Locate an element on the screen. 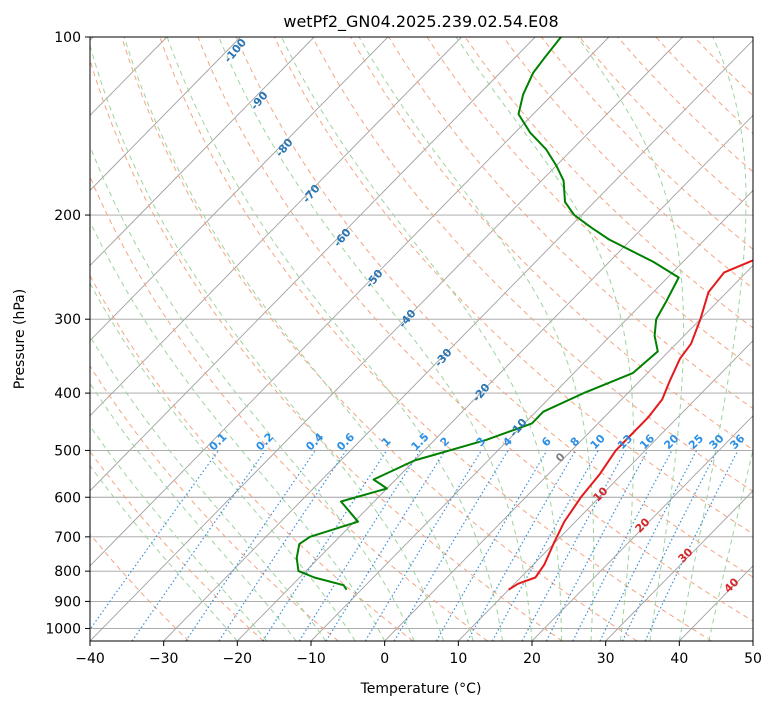 The width and height of the screenshot is (775, 708). x-axis-title: Temperature (°C) is located at coordinates (421, 689).